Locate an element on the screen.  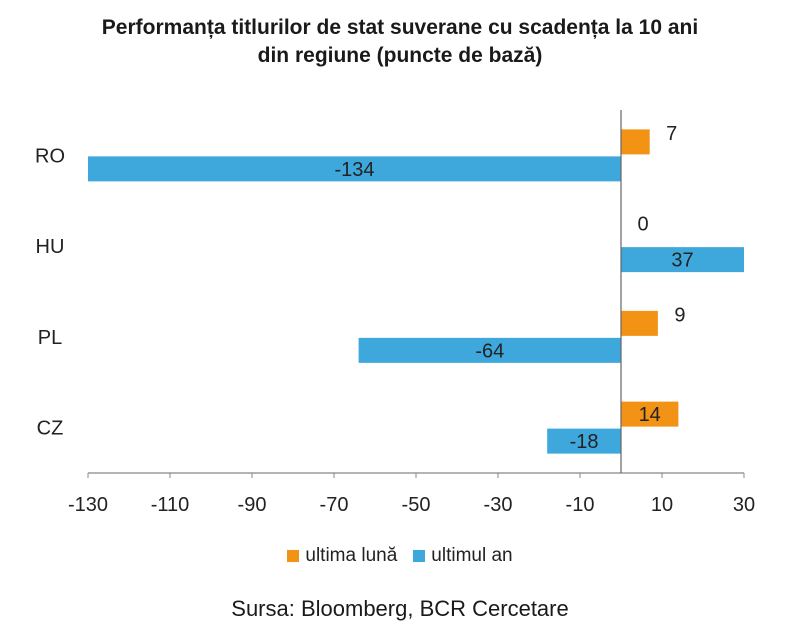
x-tick-label: -70 is located at coordinates (334, 505).